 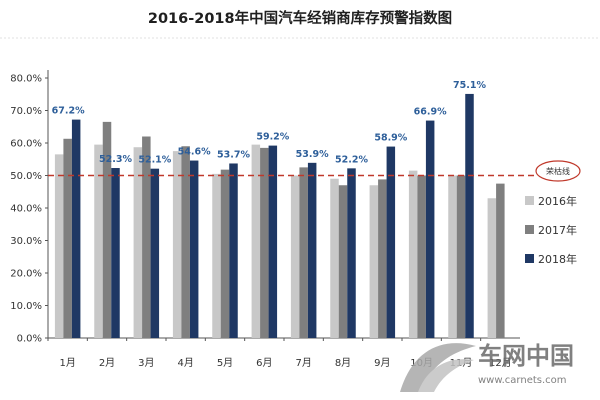 What do you see at coordinates (26, 176) in the screenshot?
I see `y-tick-label: 50.0%` at bounding box center [26, 176].